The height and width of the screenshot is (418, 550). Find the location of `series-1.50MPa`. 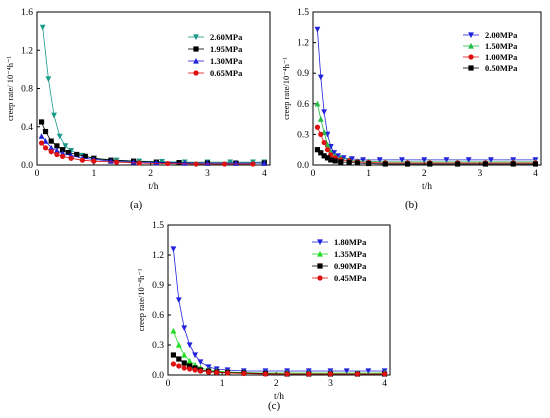

series-1.50MPa is located at coordinates (426, 132).